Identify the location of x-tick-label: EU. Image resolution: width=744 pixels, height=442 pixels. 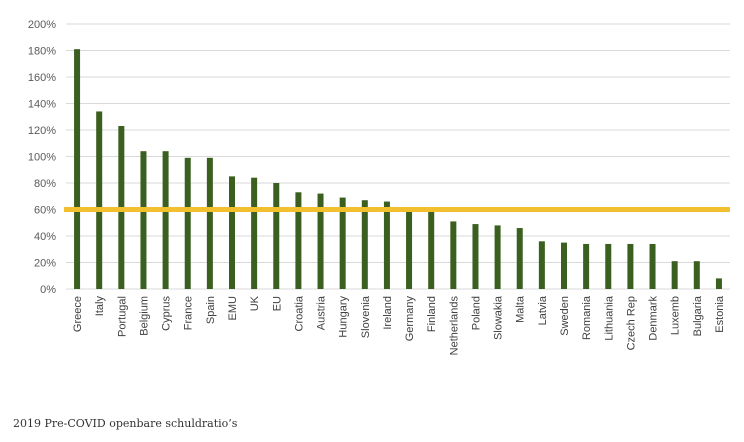
(277, 303).